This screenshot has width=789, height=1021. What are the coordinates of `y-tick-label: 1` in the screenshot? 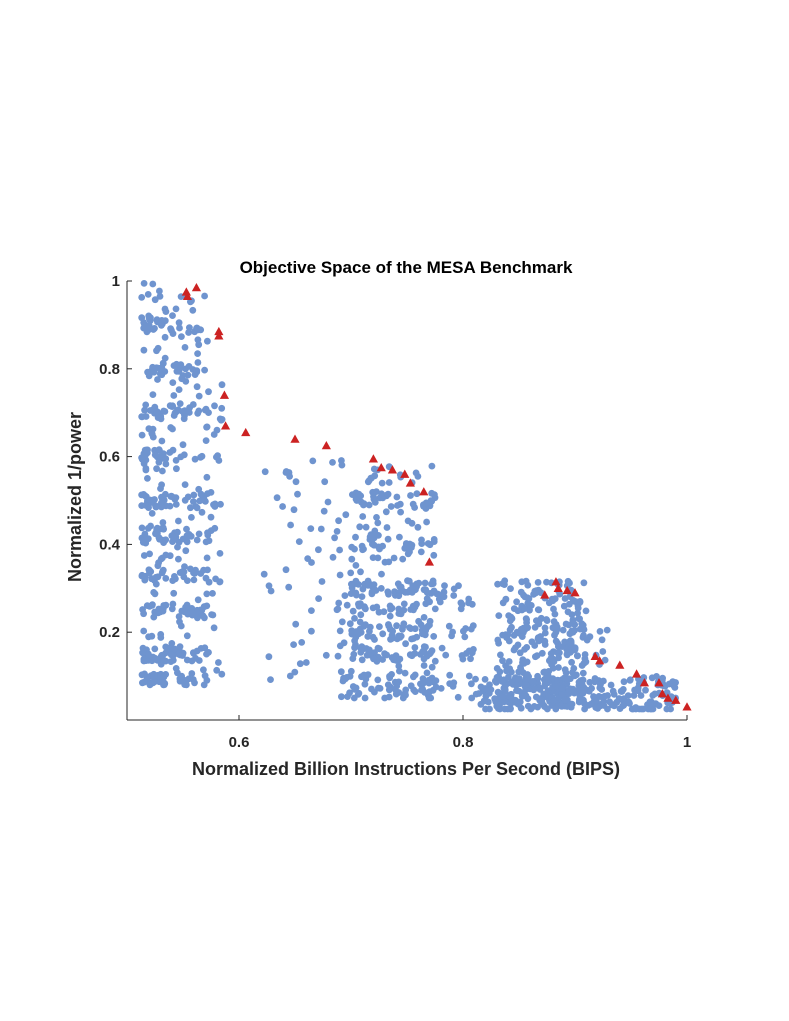 It's located at (116, 281).